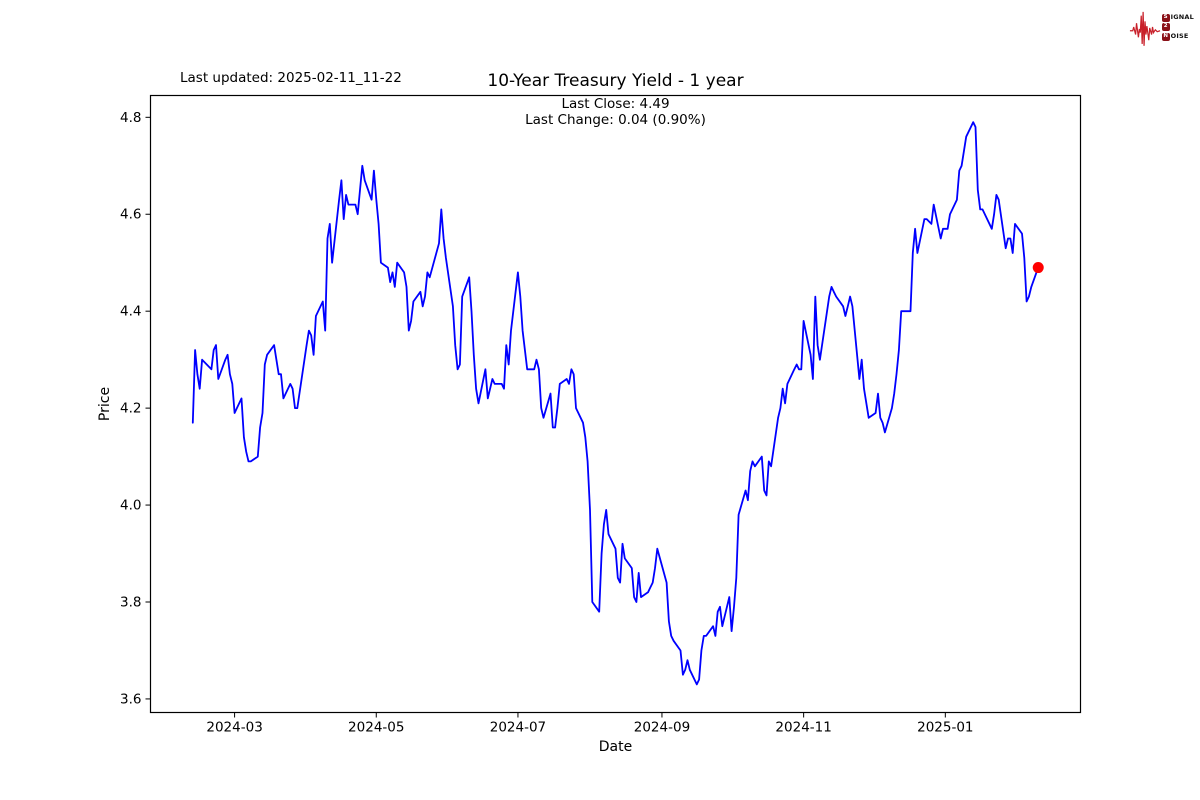 The height and width of the screenshot is (800, 1200). What do you see at coordinates (291, 78) in the screenshot?
I see `last-updated-text: Last updated: 2025-02-11_11-22` at bounding box center [291, 78].